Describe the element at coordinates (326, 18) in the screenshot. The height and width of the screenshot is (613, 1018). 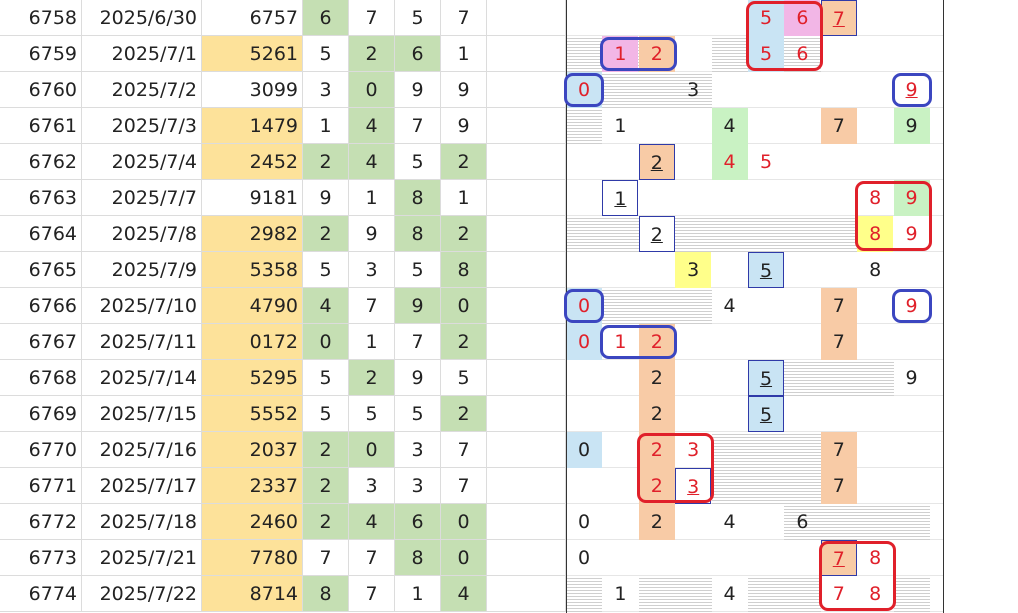
I see `digit-cell: 6` at that location.